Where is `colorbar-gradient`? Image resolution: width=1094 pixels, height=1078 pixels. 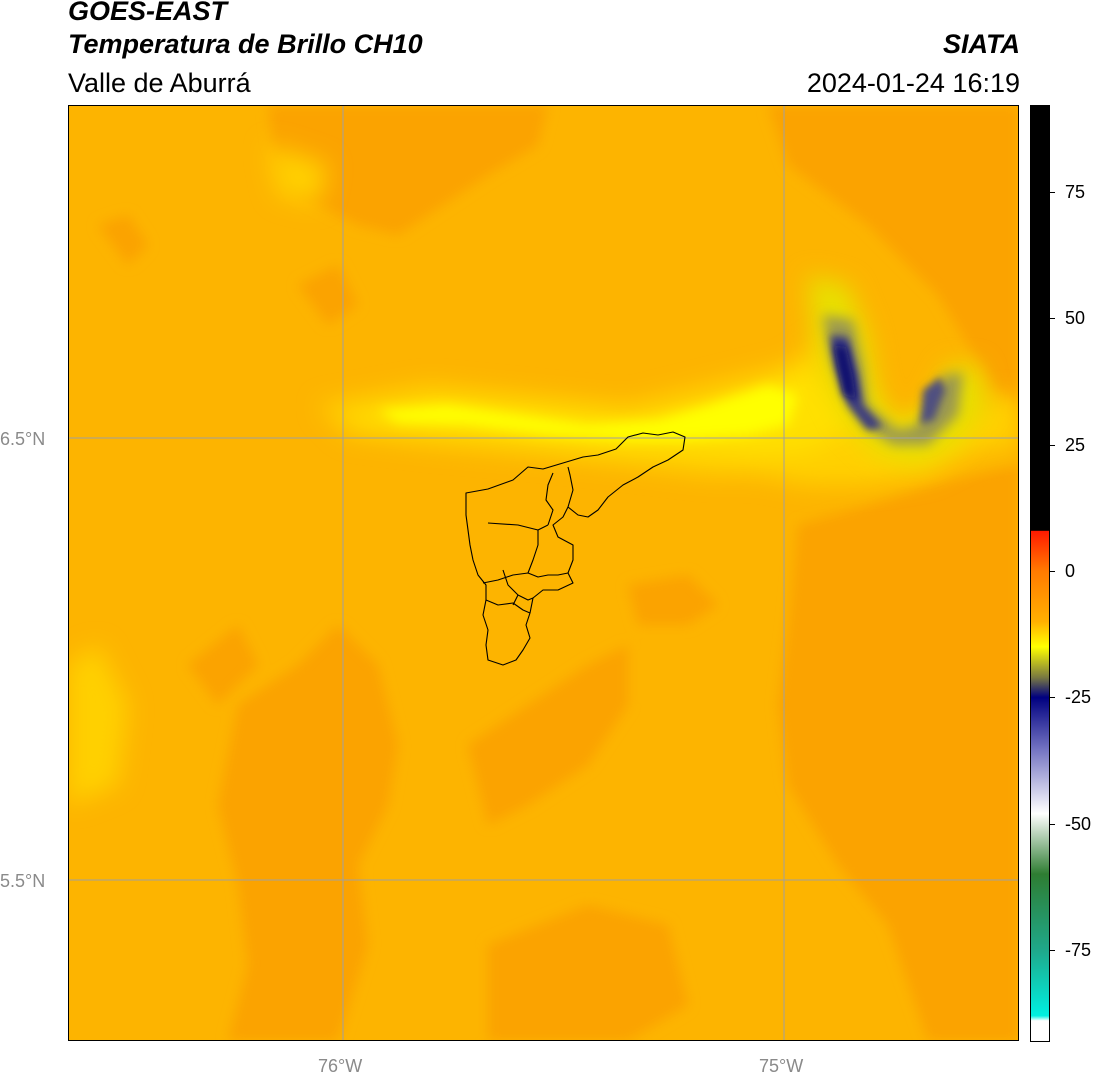
colorbar-gradient is located at coordinates (1040, 573).